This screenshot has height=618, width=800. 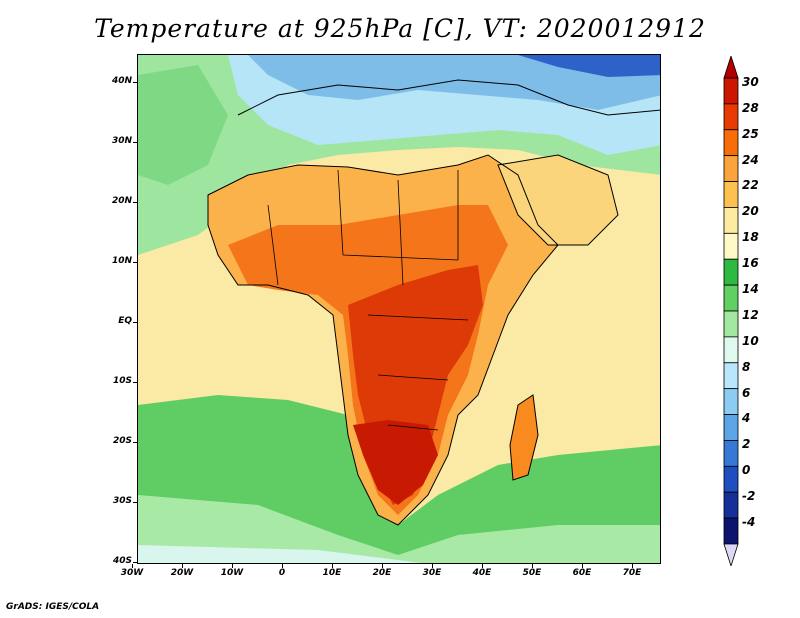 I want to click on lat-label: 10S, so click(x=122, y=381).